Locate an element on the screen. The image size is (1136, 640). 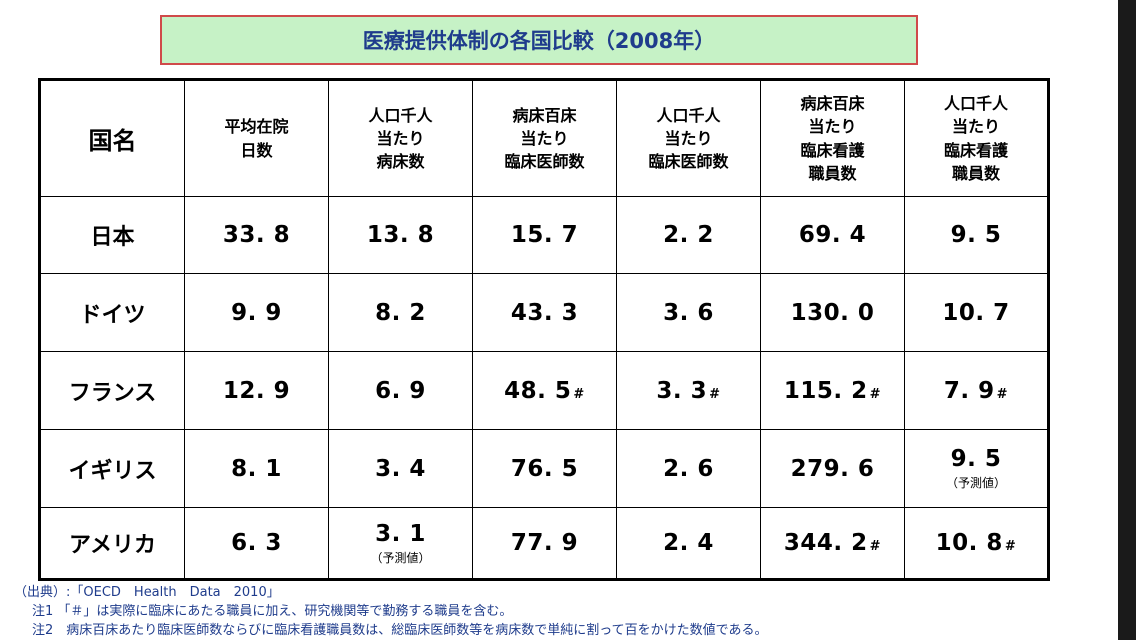
value-cell: 15. 7 is located at coordinates (544, 235).